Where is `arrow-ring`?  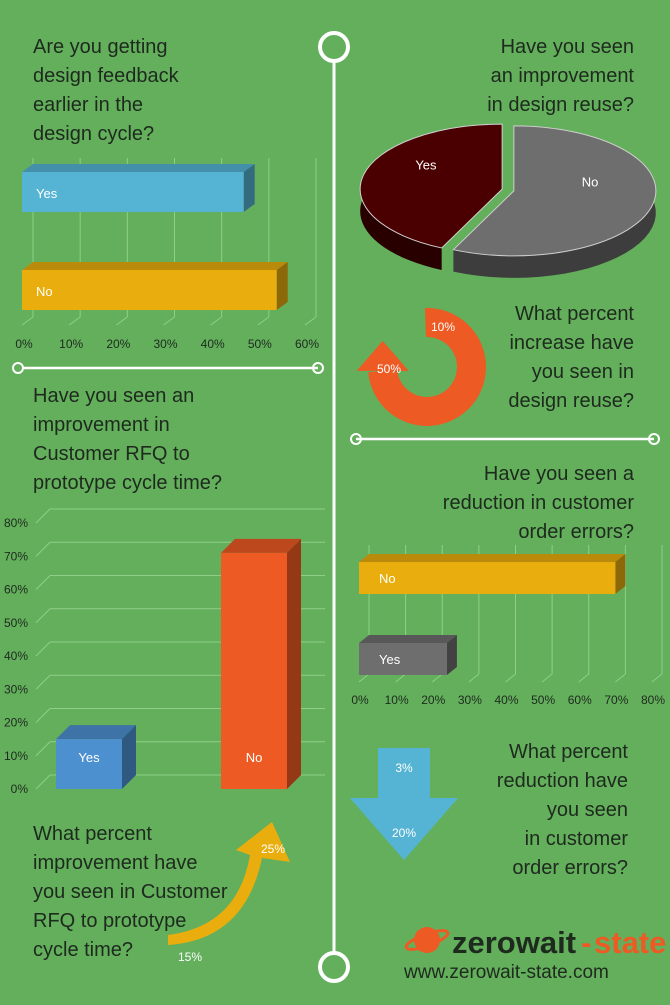 arrow-ring is located at coordinates (427, 367).